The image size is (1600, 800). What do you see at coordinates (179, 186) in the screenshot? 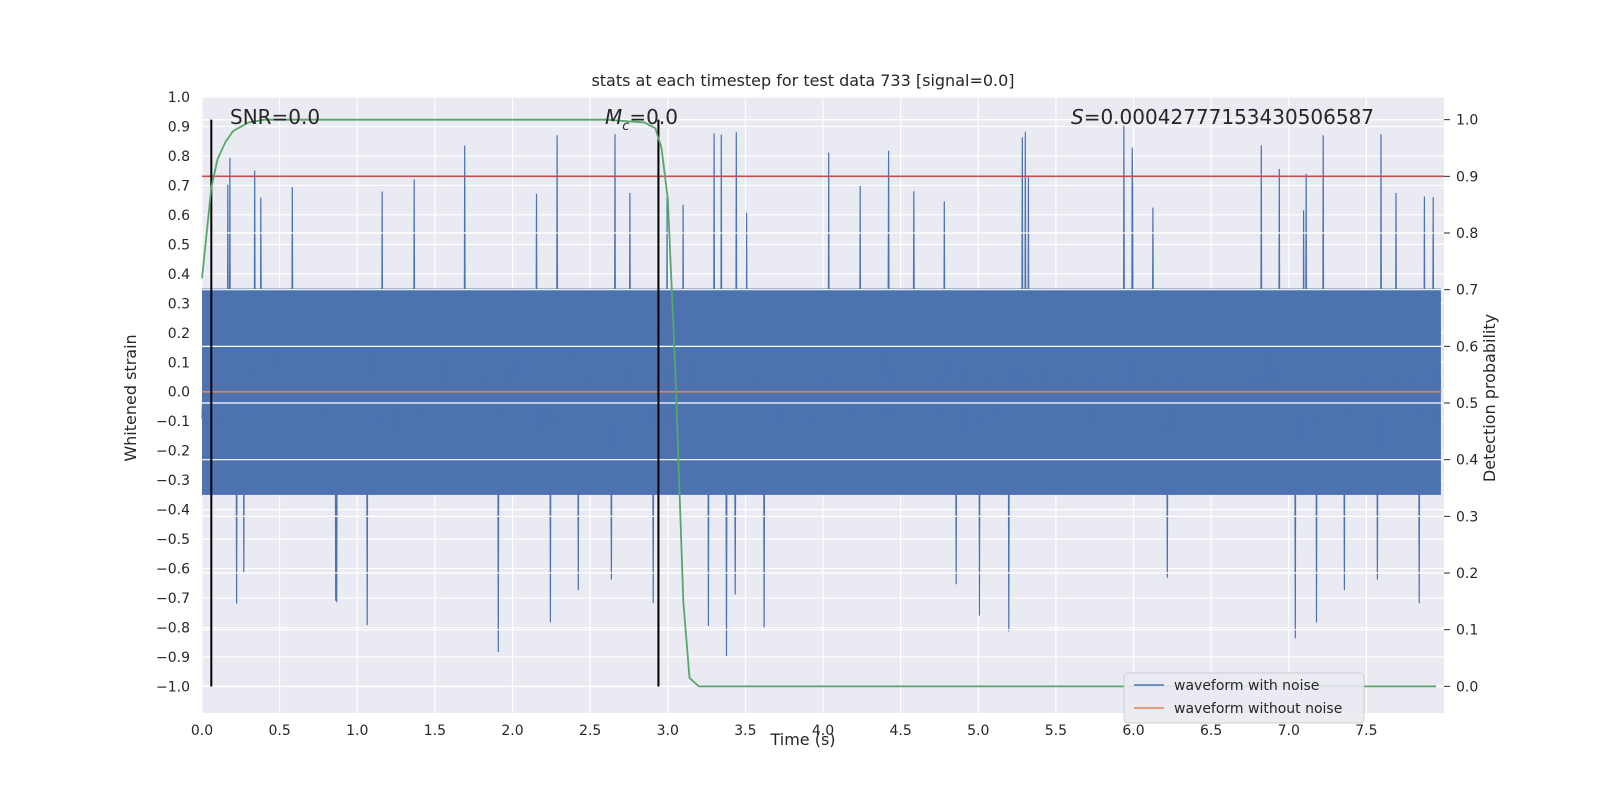
I see `y-tick-label: 0.7` at bounding box center [179, 186].